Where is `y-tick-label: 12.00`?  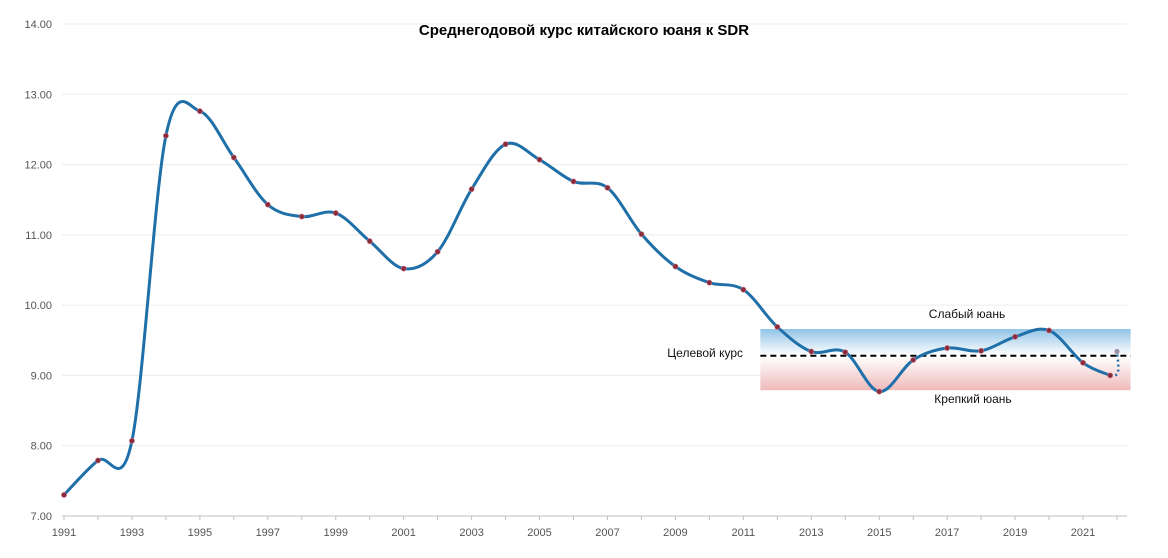 y-tick-label: 12.00 is located at coordinates (38, 166).